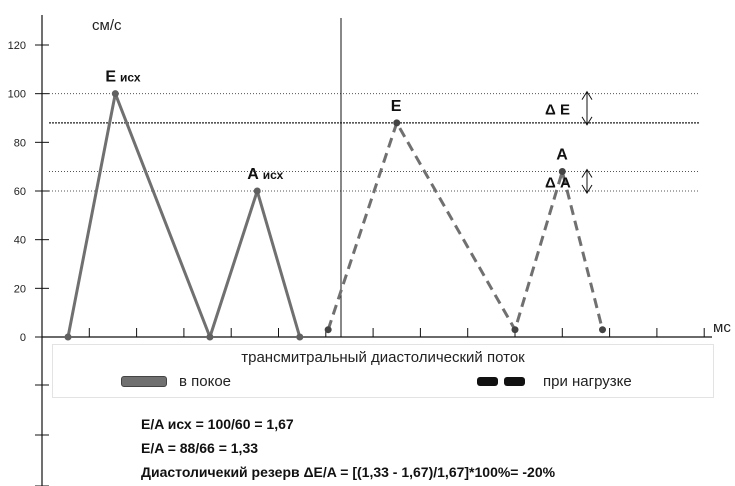  What do you see at coordinates (587, 381) in the screenshot?
I see `legend-label-load: при нагрузке` at bounding box center [587, 381].